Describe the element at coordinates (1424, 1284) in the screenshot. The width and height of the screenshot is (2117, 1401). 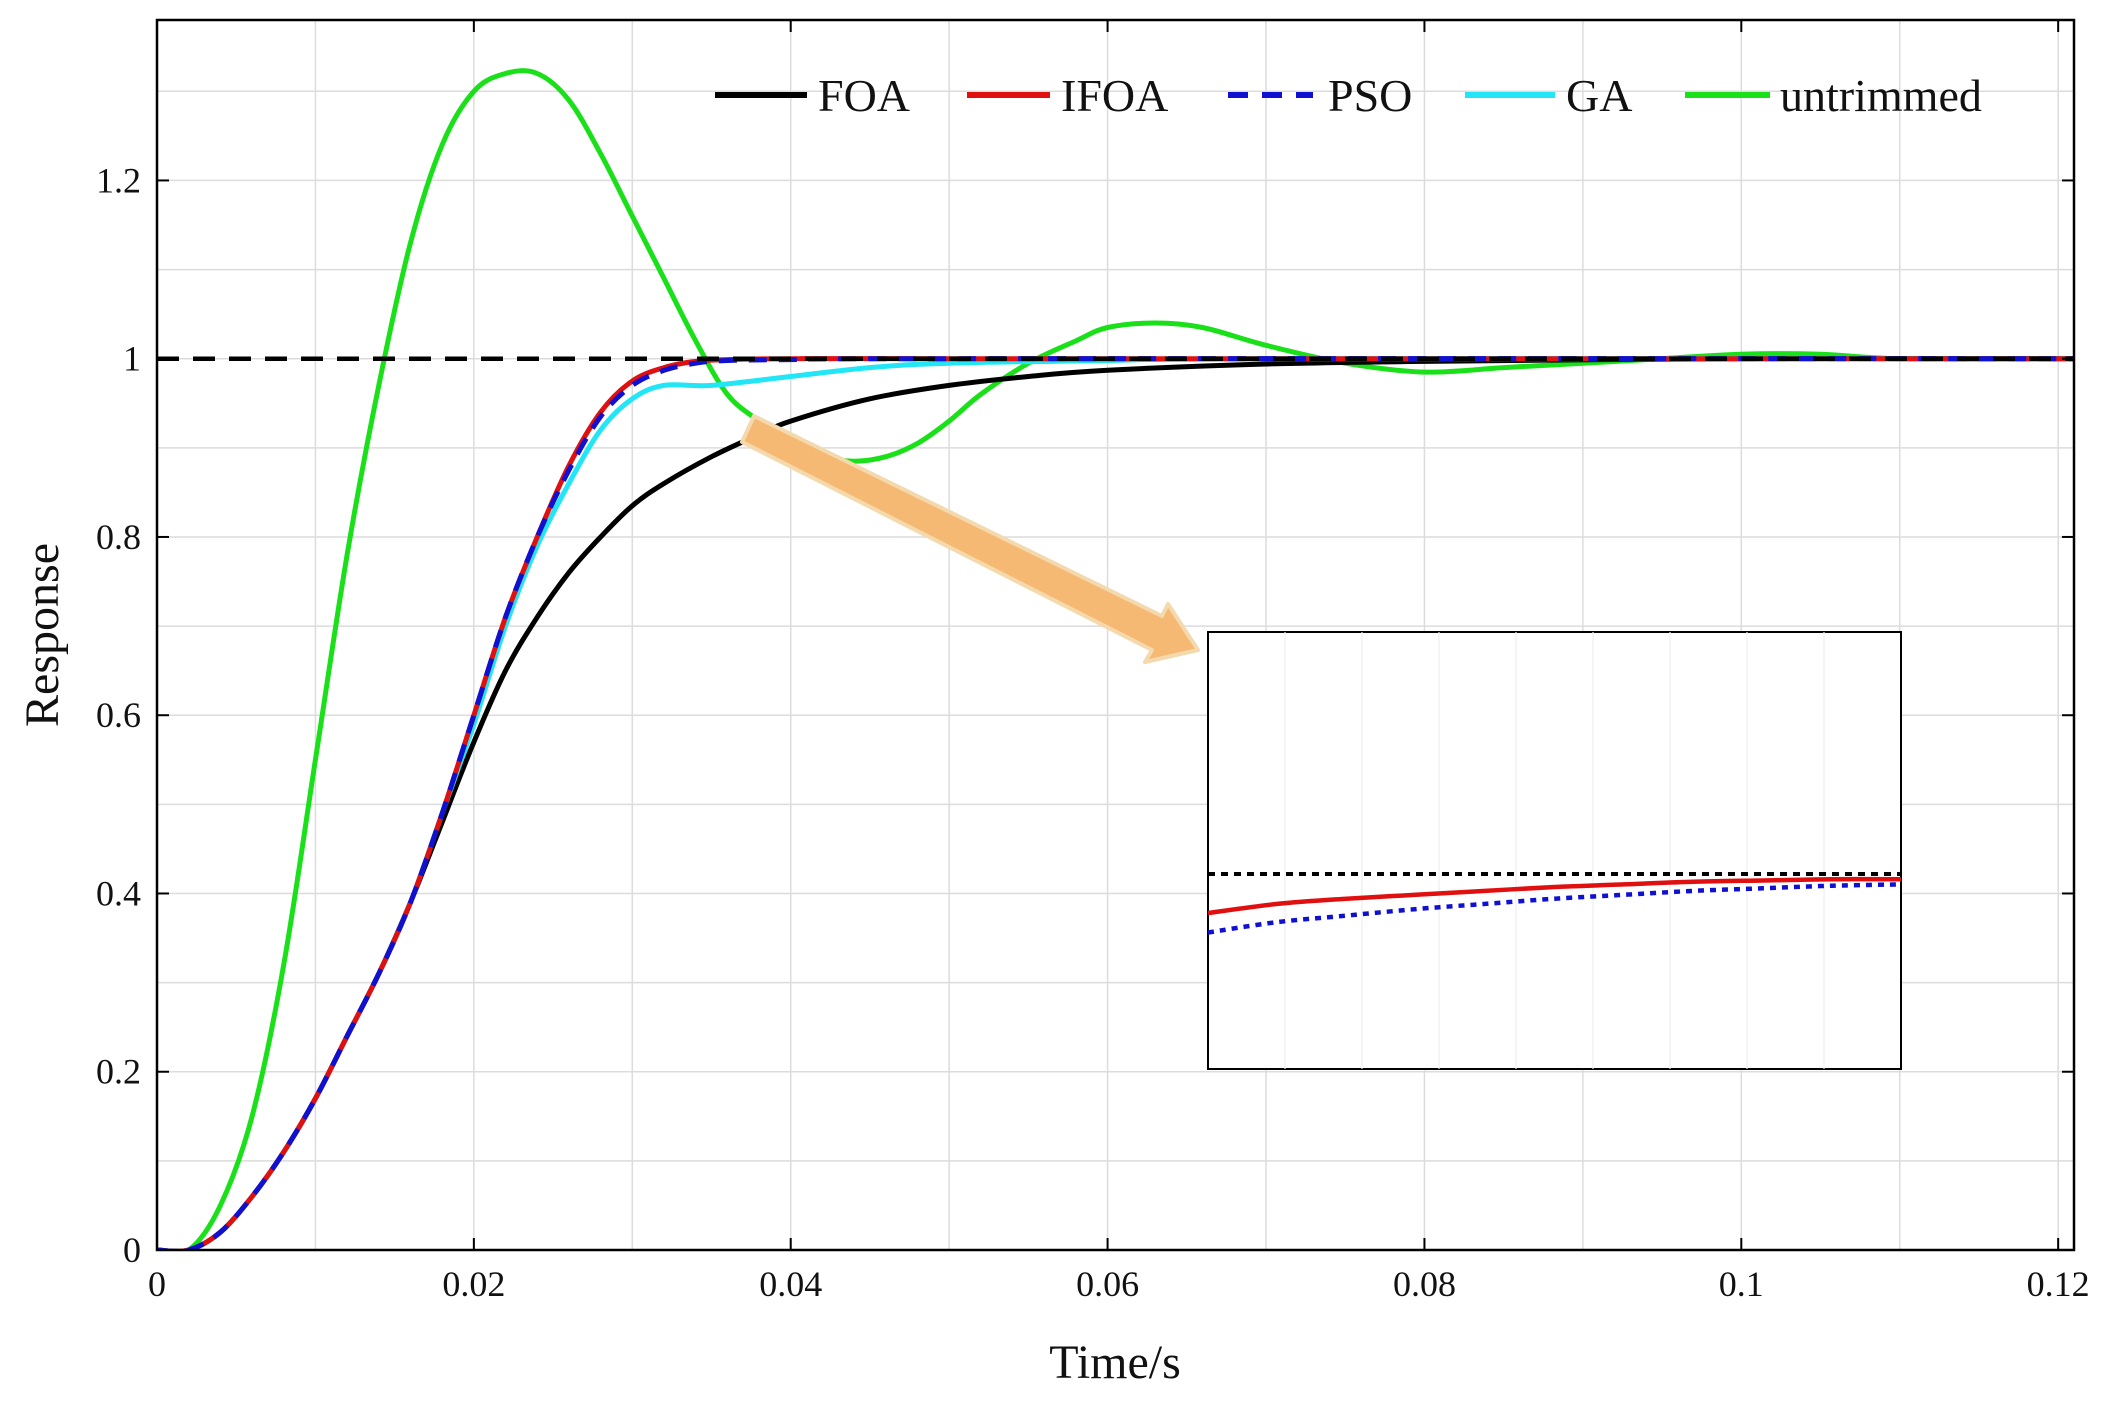
I see `x-tick-label: 0.08` at that location.